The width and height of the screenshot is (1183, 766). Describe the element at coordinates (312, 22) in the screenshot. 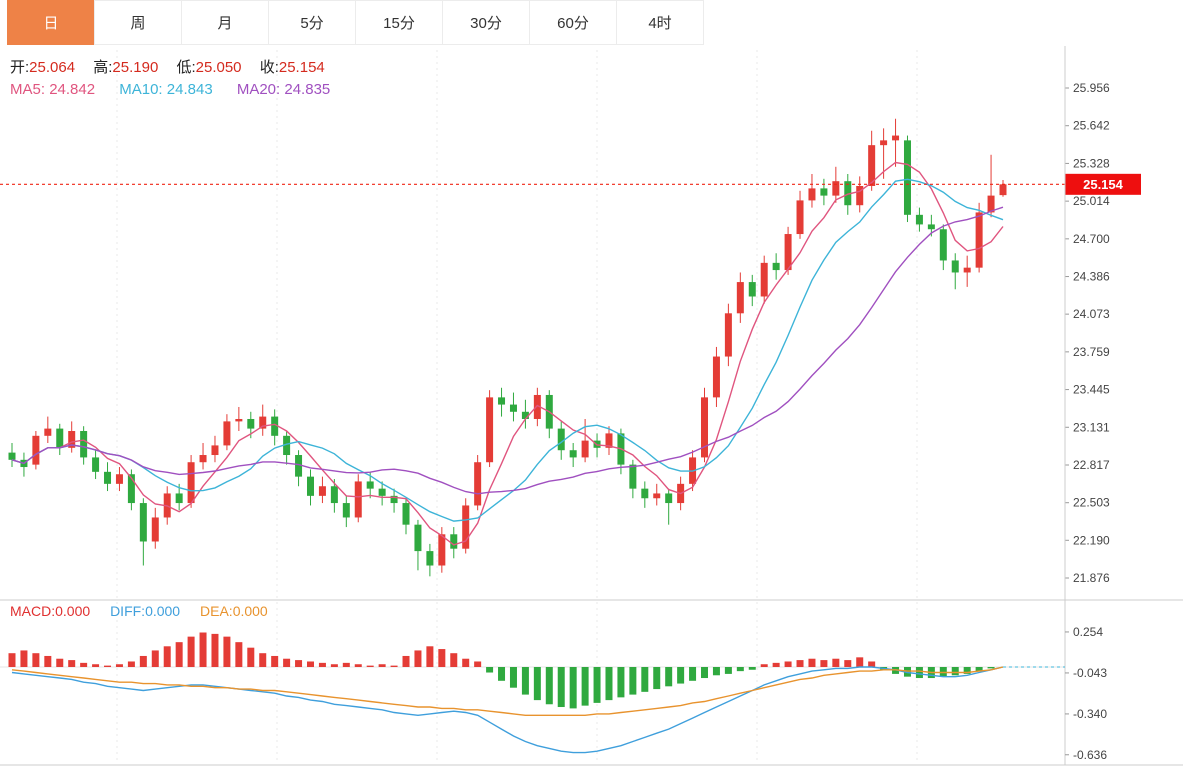

I see `tab-5min: 5分` at that location.